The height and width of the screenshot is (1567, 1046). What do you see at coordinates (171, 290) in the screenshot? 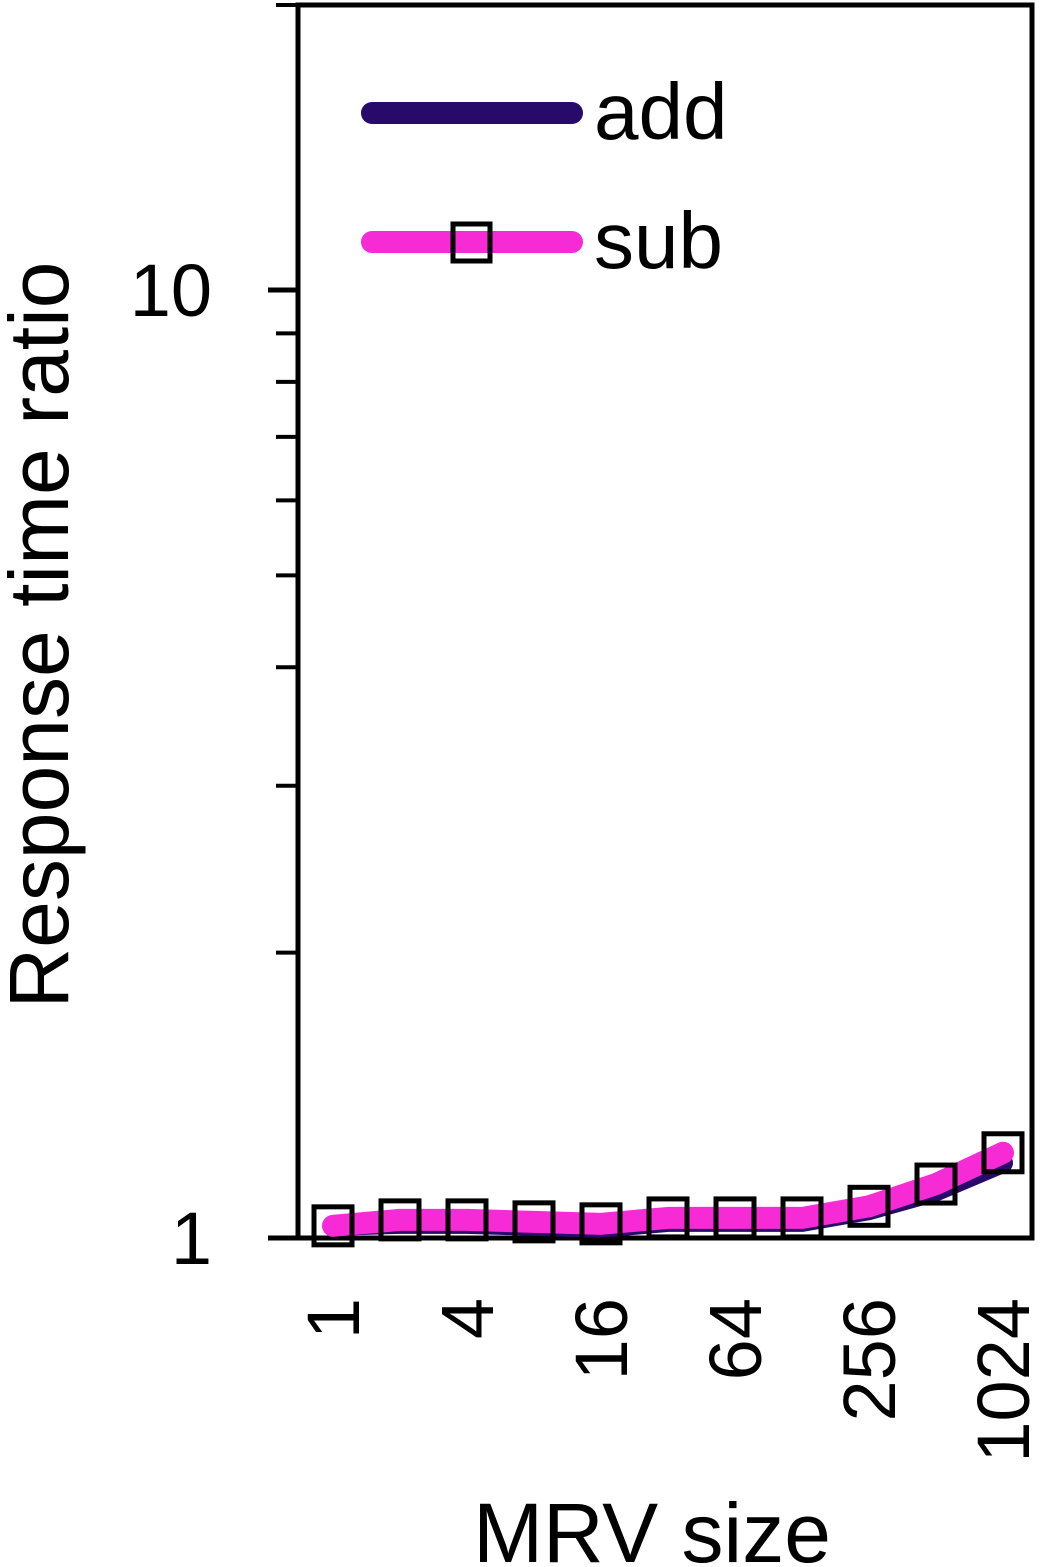
I see `y-tick-label: 10` at bounding box center [171, 290].